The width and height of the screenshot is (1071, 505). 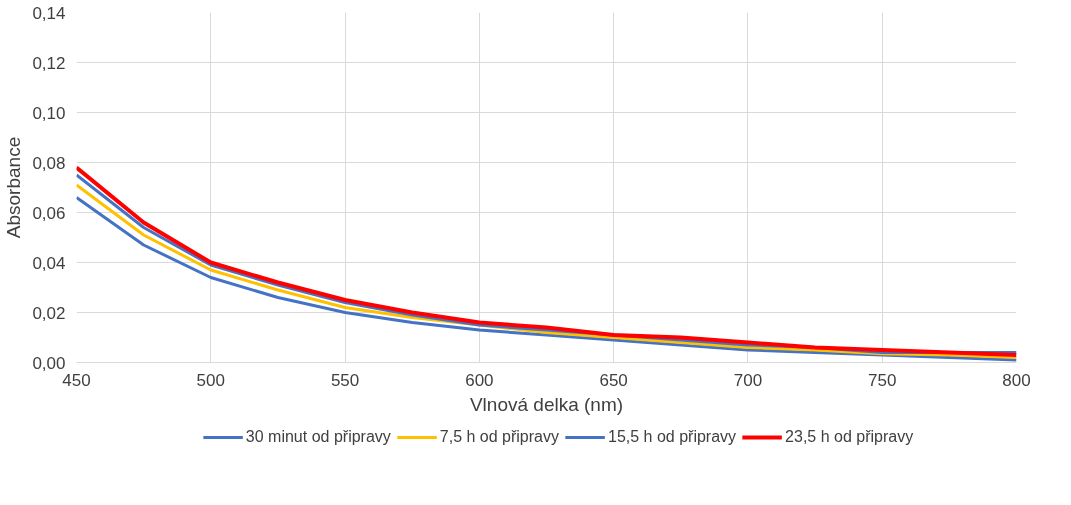 I want to click on y-tick-label: 0,12, so click(x=49, y=63).